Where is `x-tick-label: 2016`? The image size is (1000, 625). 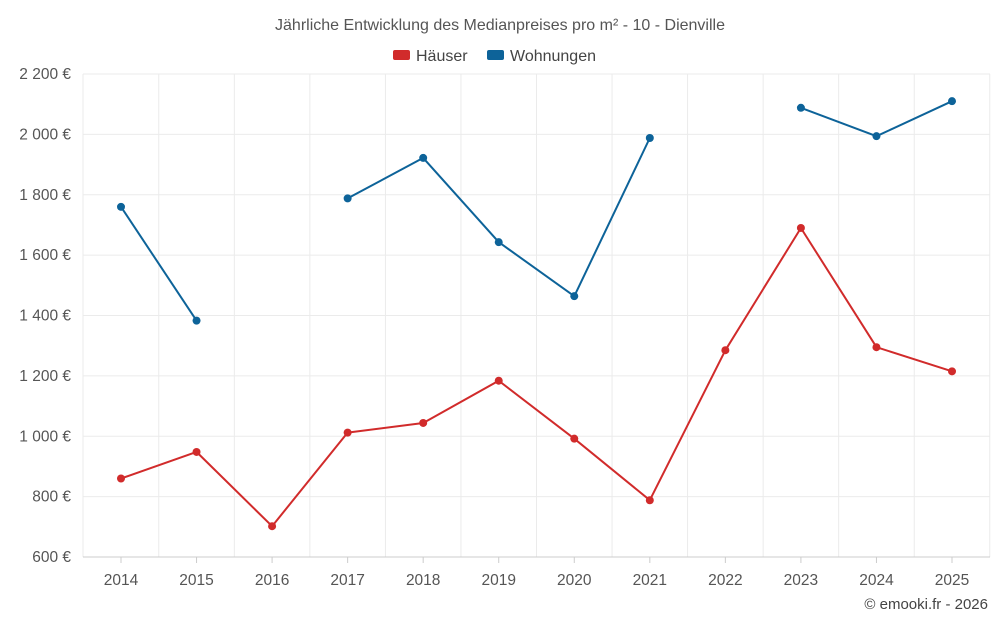 x-tick-label: 2016 is located at coordinates (272, 580).